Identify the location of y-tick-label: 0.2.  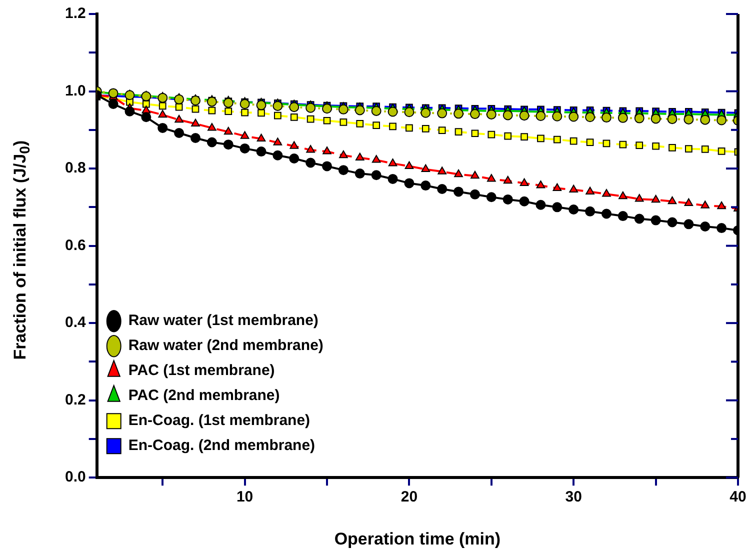
(75, 399).